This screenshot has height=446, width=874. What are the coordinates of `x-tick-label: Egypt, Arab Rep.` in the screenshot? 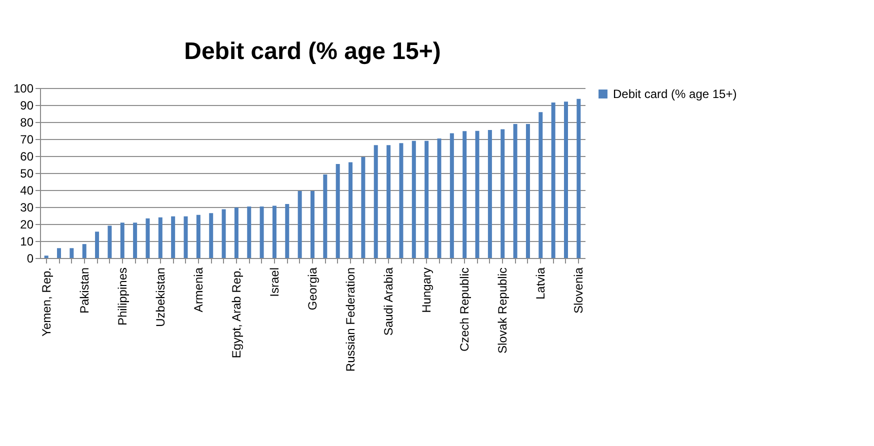 It's located at (236, 313).